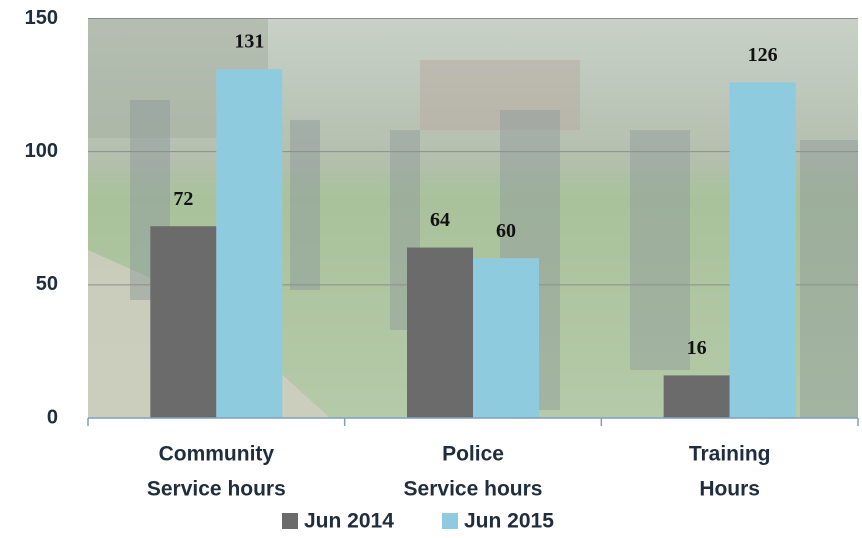 Image resolution: width=862 pixels, height=538 pixels. I want to click on legend-label: Jun 2015, so click(509, 521).